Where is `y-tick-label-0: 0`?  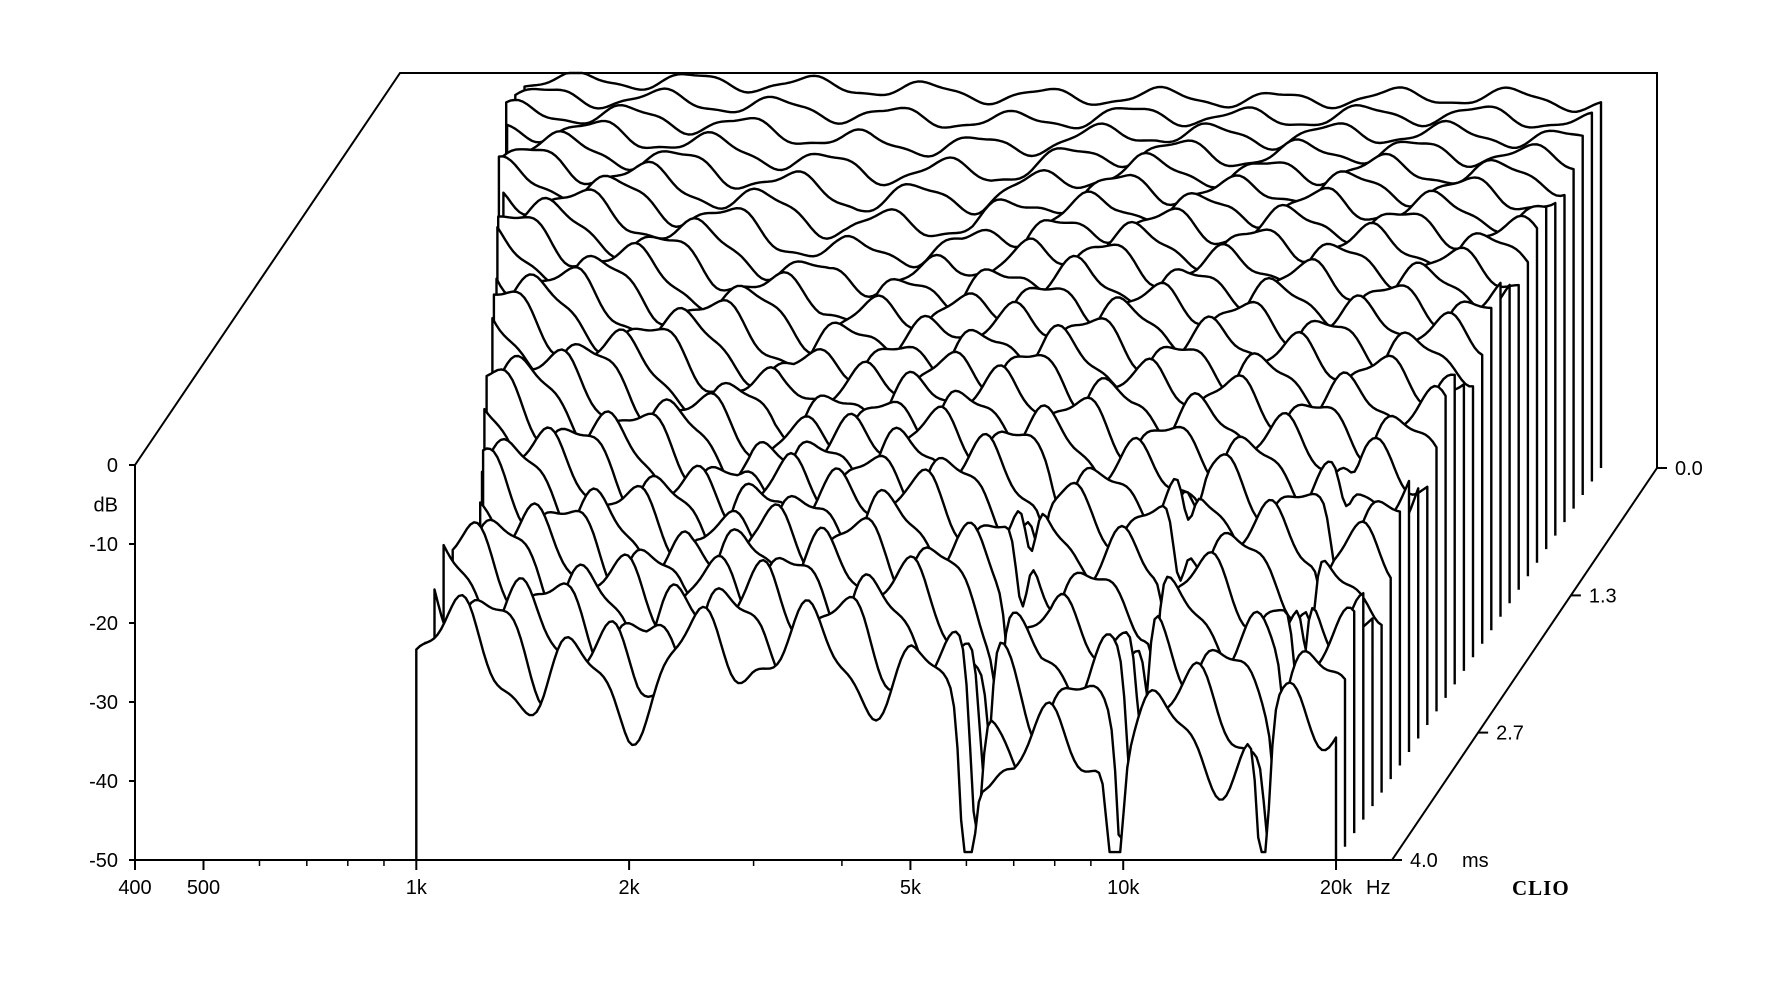 y-tick-label-0: 0 is located at coordinates (112, 466).